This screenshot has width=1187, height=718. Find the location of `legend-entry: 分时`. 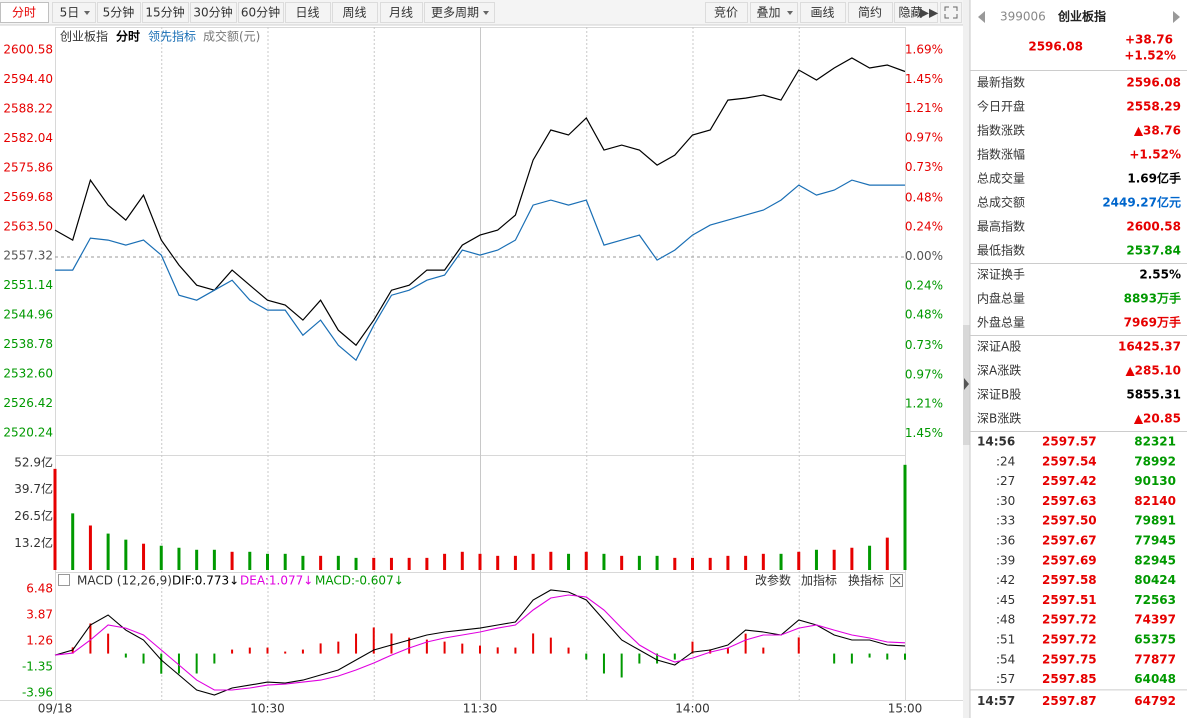

legend-entry: 分时 is located at coordinates (128, 36).